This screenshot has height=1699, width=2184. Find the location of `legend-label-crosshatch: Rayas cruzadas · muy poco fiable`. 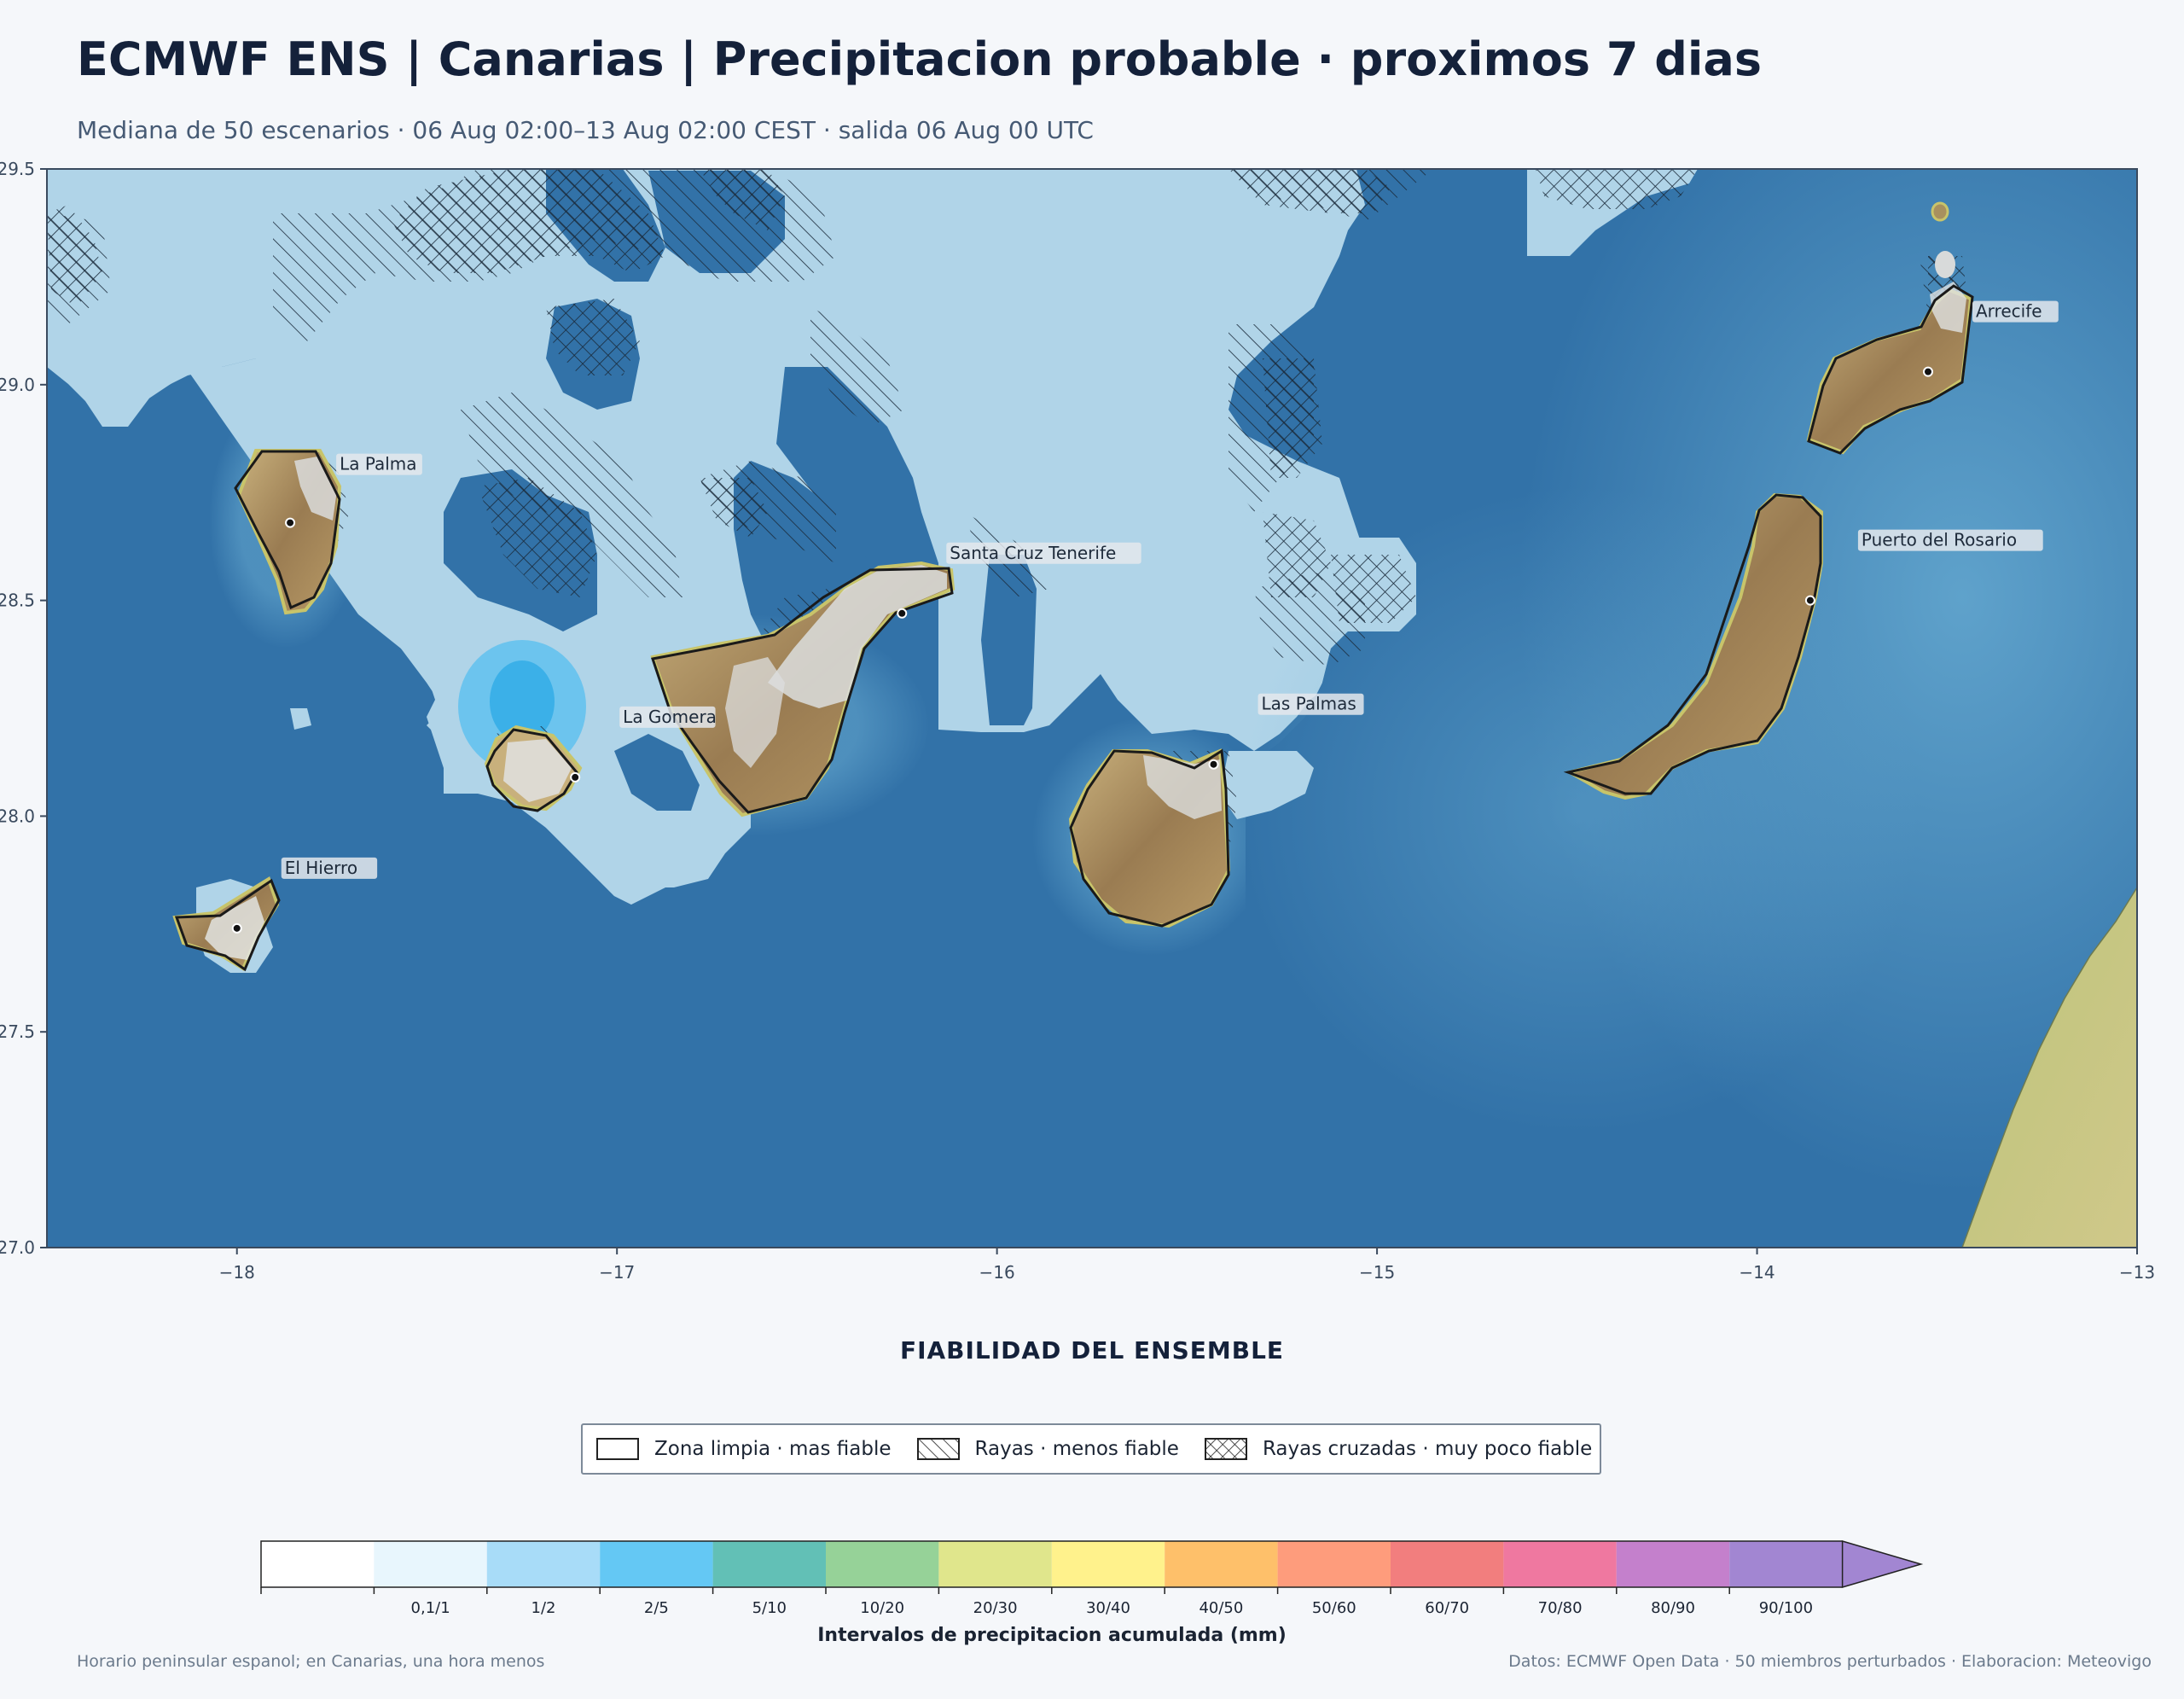

legend-label-crosshatch: Rayas cruzadas · muy poco fiable is located at coordinates (1427, 1449).